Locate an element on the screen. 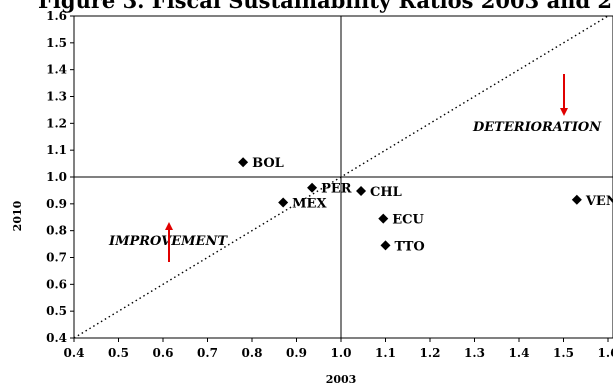 The image size is (613, 388). y-tick-label: 0.5 is located at coordinates (56, 311).